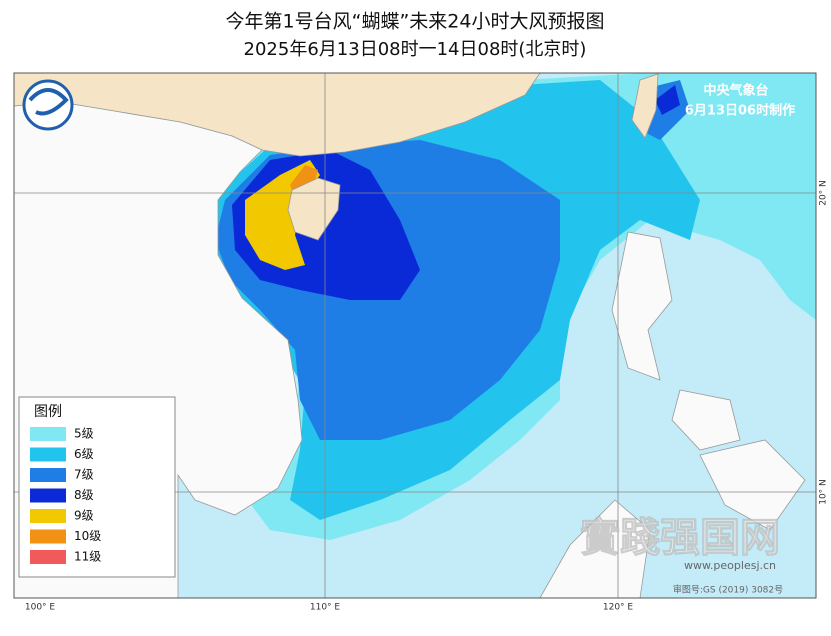 The height and width of the screenshot is (636, 831). What do you see at coordinates (706, 420) in the screenshot?
I see `land-visayas` at bounding box center [706, 420].